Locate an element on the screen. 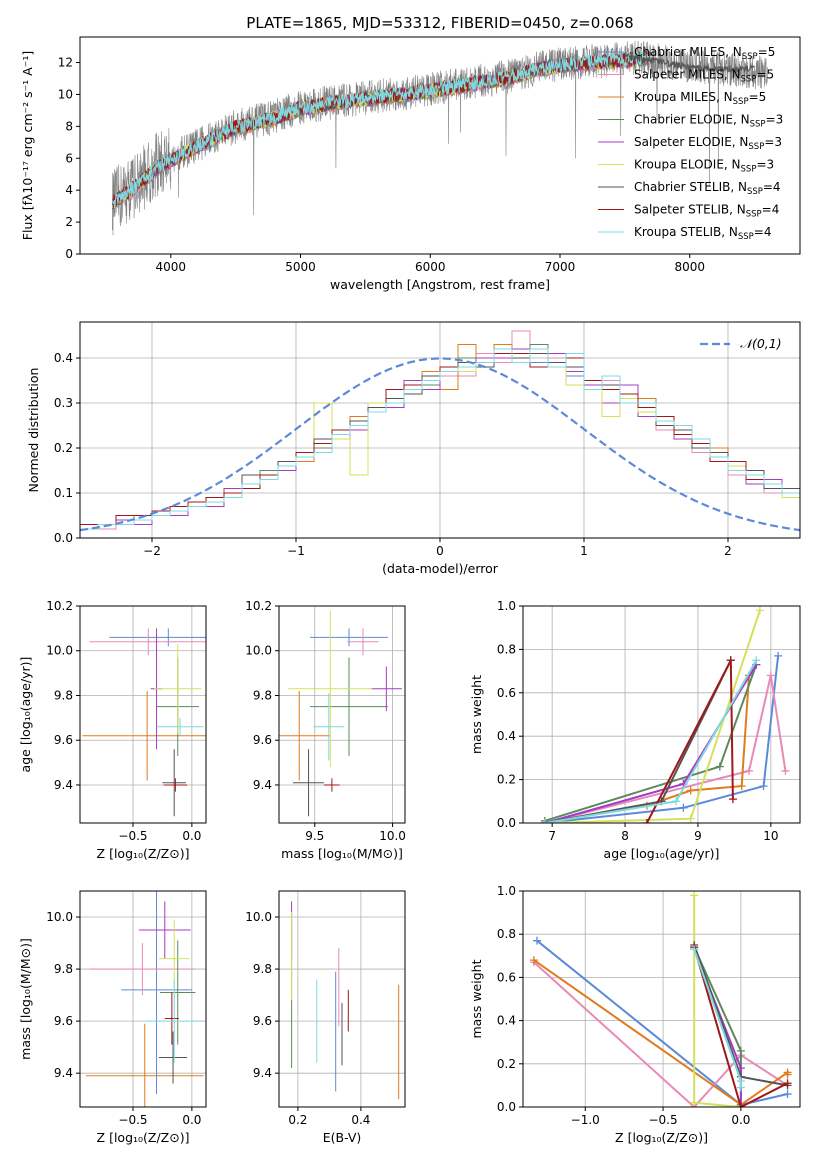 The image size is (819, 1170). y-tick-label: 0.0 is located at coordinates (506, 823).